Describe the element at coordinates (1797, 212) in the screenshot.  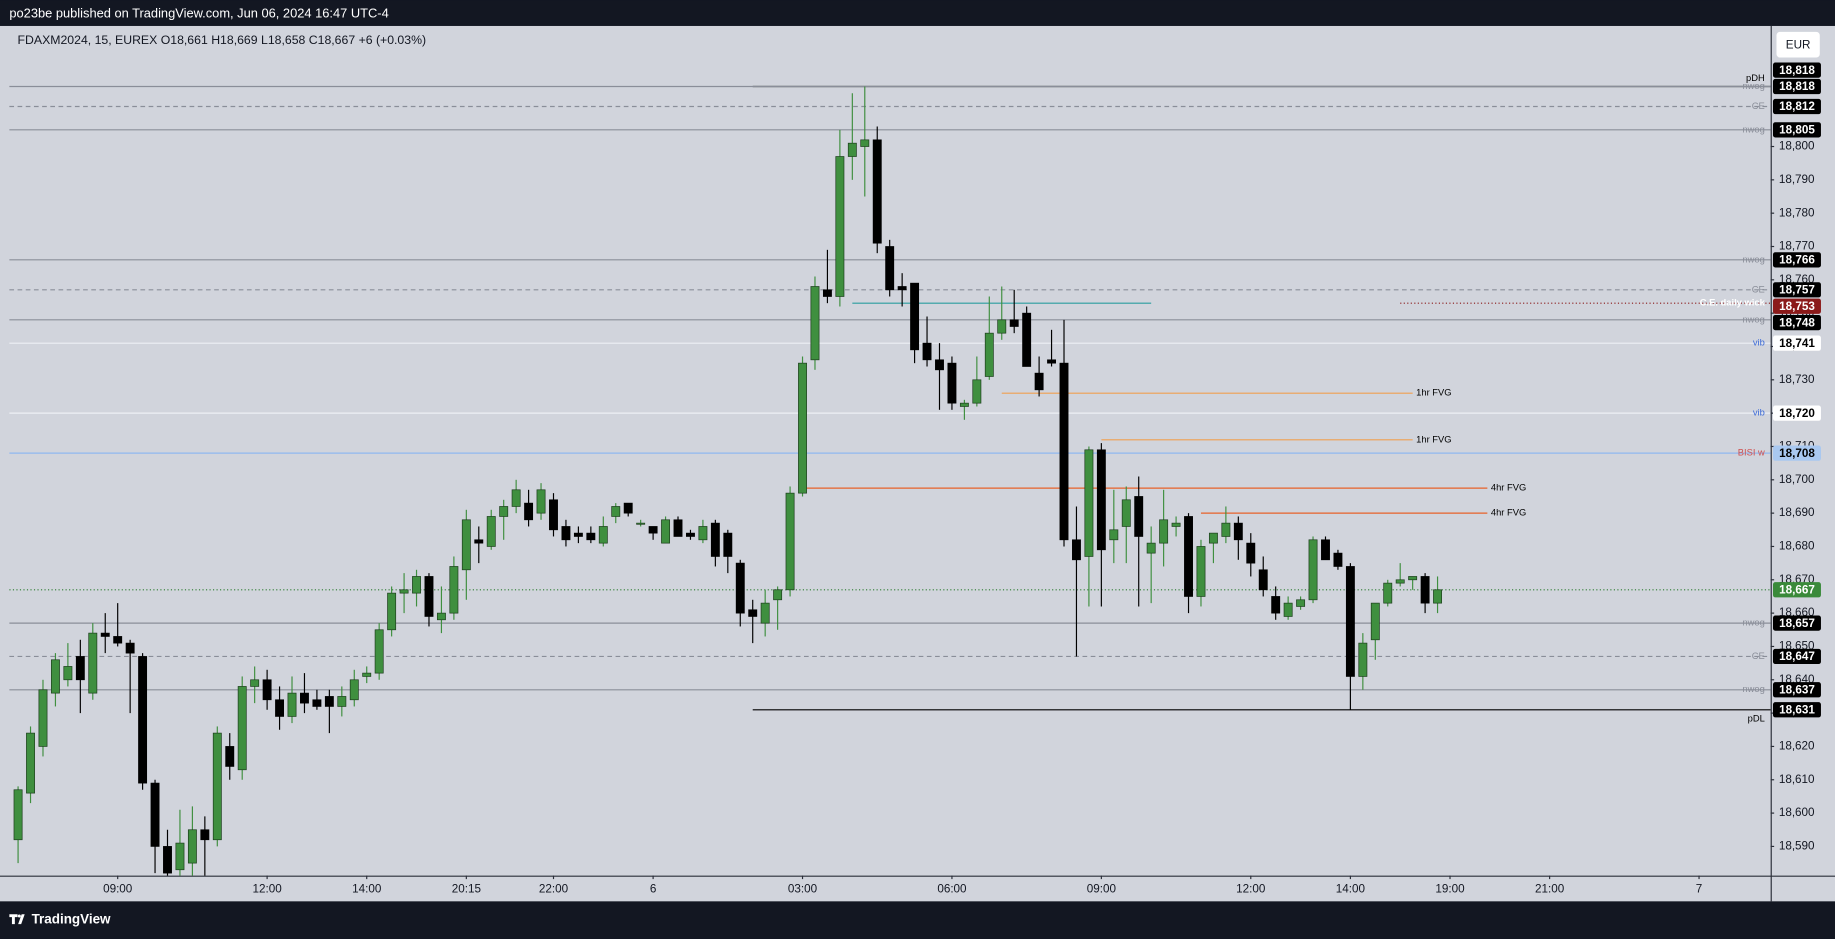
I see `y-tick-label: 18,780` at that location.